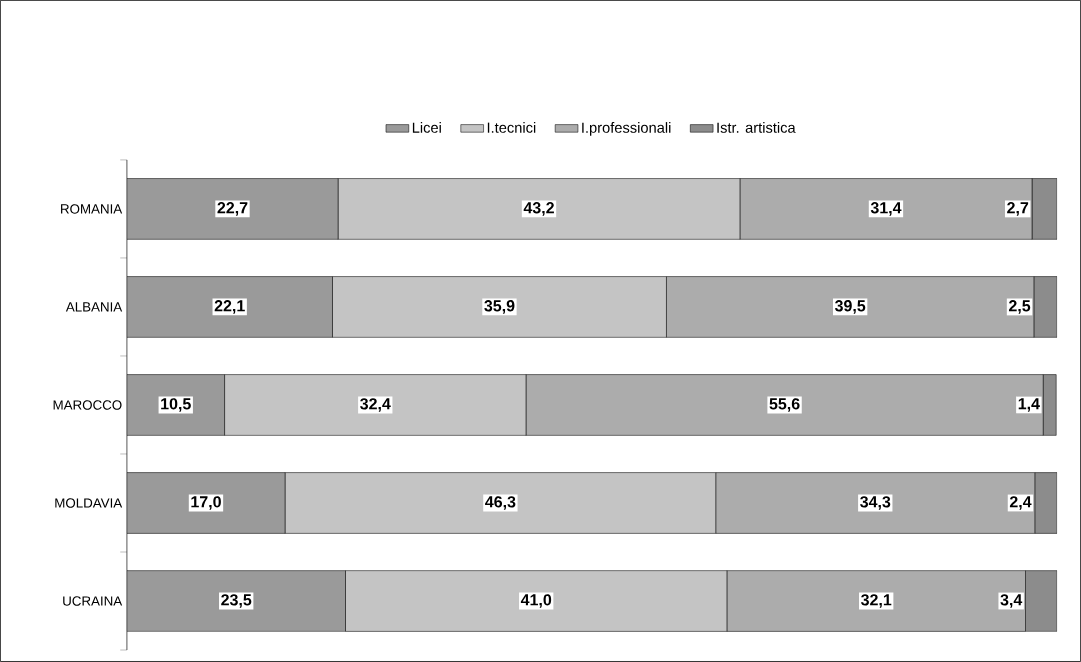 This screenshot has height=662, width=1081. Describe the element at coordinates (1011, 601) in the screenshot. I see `data-label: 3,4` at that location.